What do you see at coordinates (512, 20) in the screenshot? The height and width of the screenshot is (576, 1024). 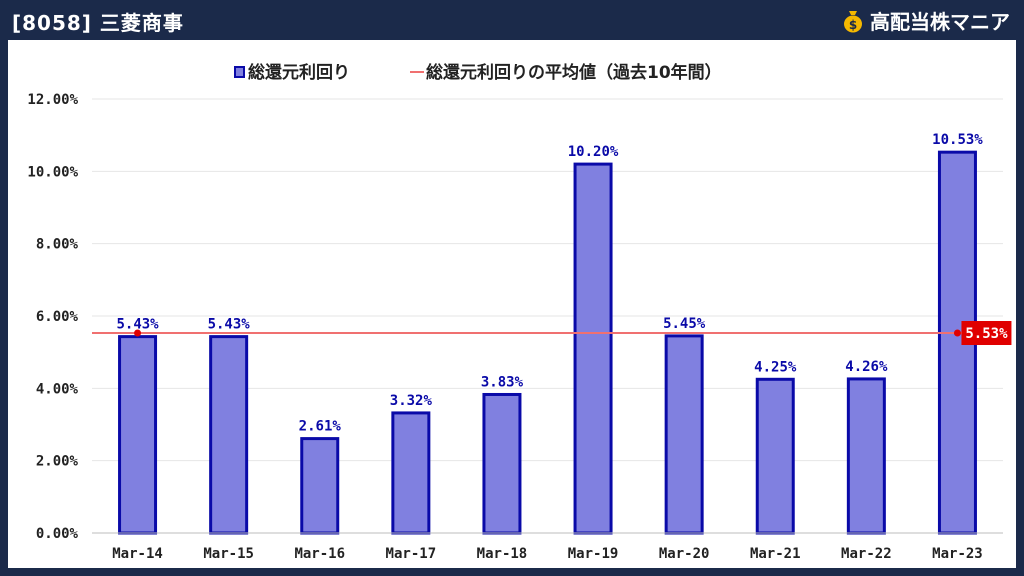 I see `header-bar: [8058] 三菱商事 $ 高配当株マニア` at bounding box center [512, 20].